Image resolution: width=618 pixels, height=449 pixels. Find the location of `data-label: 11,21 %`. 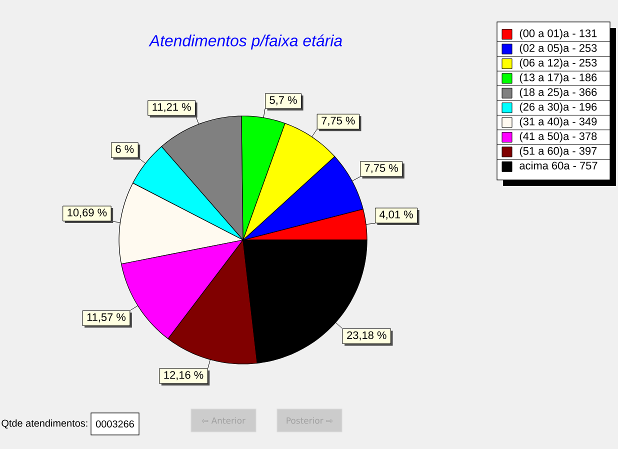

data-label: 11,21 % is located at coordinates (171, 107).